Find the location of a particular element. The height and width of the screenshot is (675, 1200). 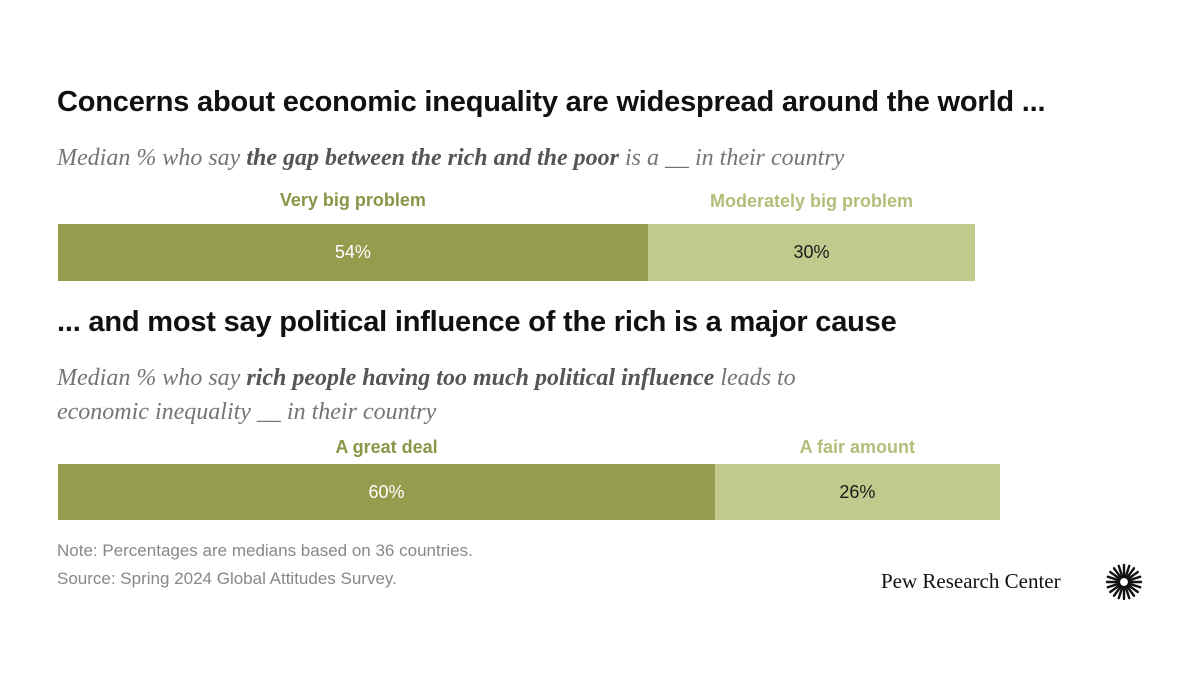

chart2-bar-great-deal is located at coordinates (386, 492).